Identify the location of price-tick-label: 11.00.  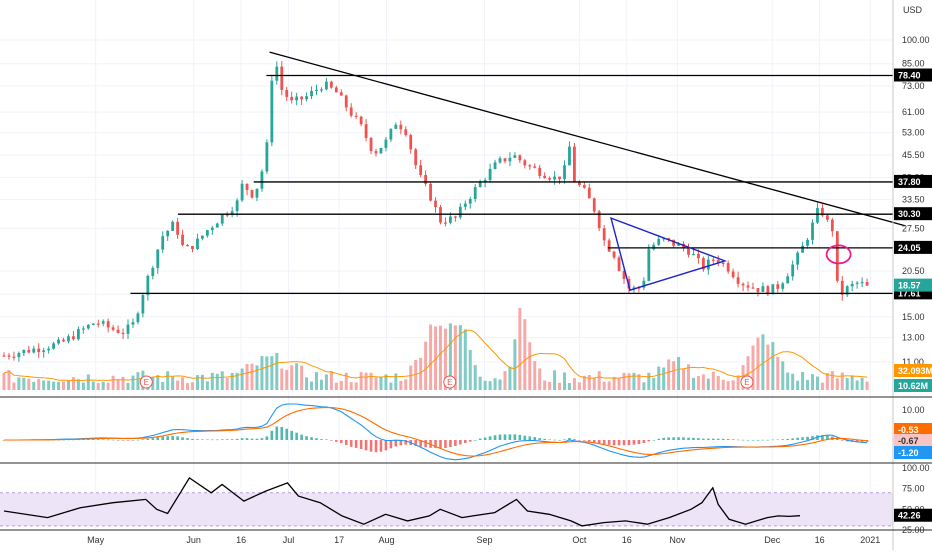
(913, 362).